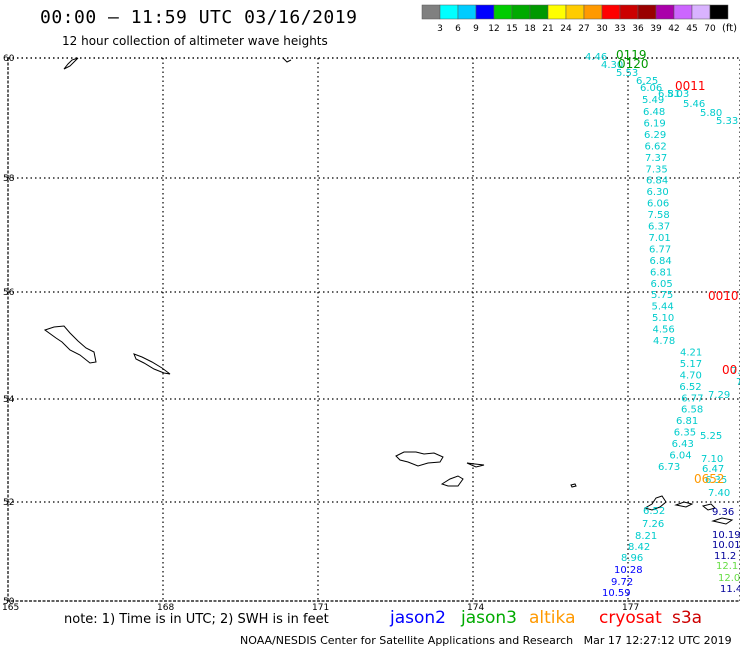 Image resolution: width=740 pixels, height=650 pixels. Describe the element at coordinates (633, 64) in the screenshot. I see `pass-time-label: 0120` at that location.